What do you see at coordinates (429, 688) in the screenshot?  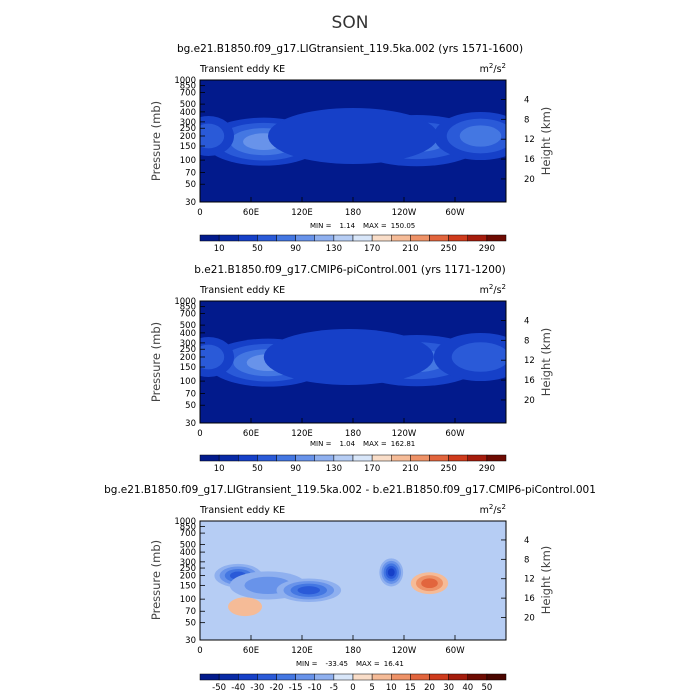 I see `colorbar-label: 20` at bounding box center [429, 688].